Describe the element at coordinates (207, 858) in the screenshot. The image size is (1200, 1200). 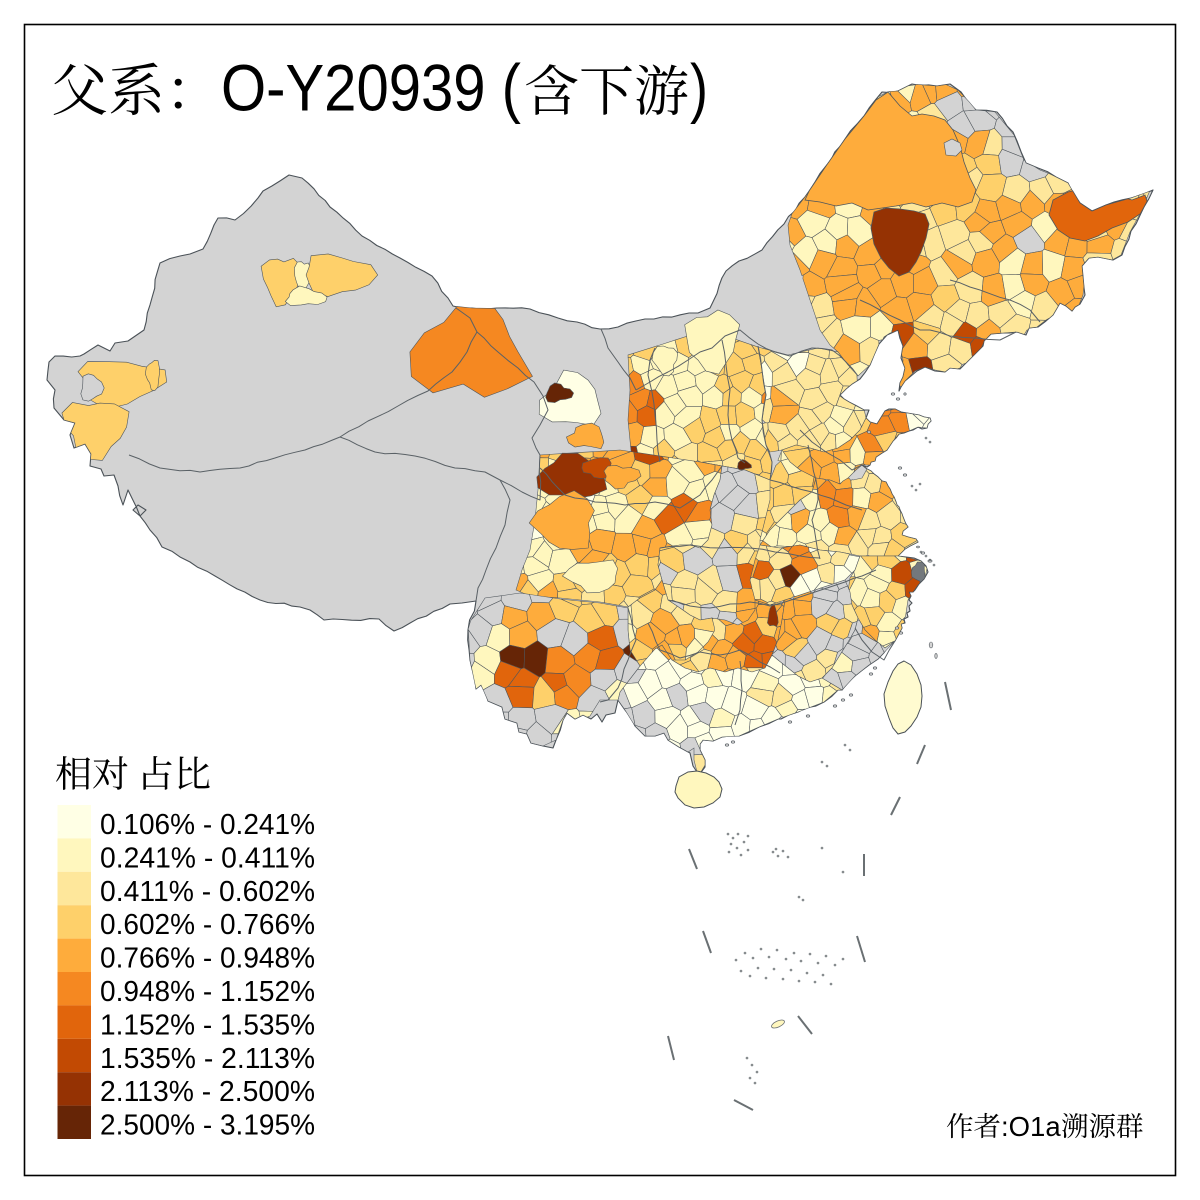
I see `svg-text: 0.241% - 0.411%` at that location.